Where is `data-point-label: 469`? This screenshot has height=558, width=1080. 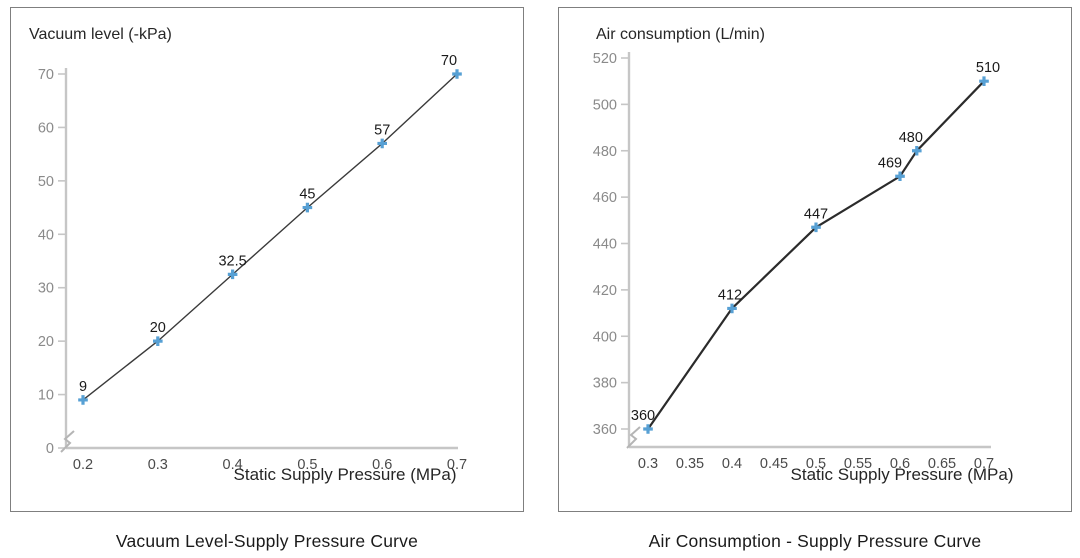
data-point-label: 469 is located at coordinates (890, 163).